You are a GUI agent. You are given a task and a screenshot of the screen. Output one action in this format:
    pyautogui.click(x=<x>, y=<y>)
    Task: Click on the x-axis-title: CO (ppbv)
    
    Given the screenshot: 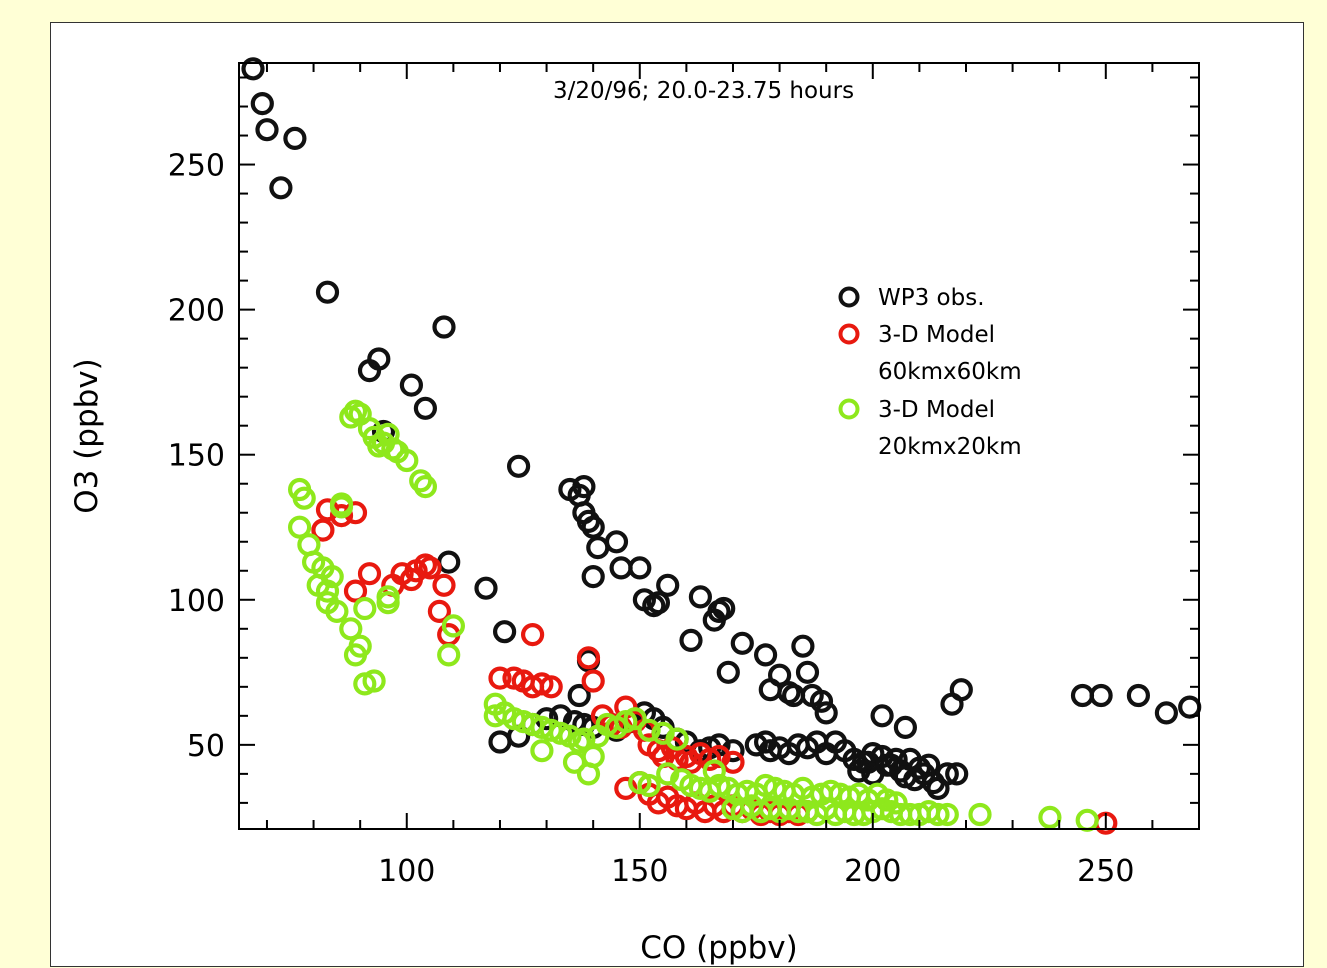 What is the action you would take?
    pyautogui.click(x=718, y=948)
    